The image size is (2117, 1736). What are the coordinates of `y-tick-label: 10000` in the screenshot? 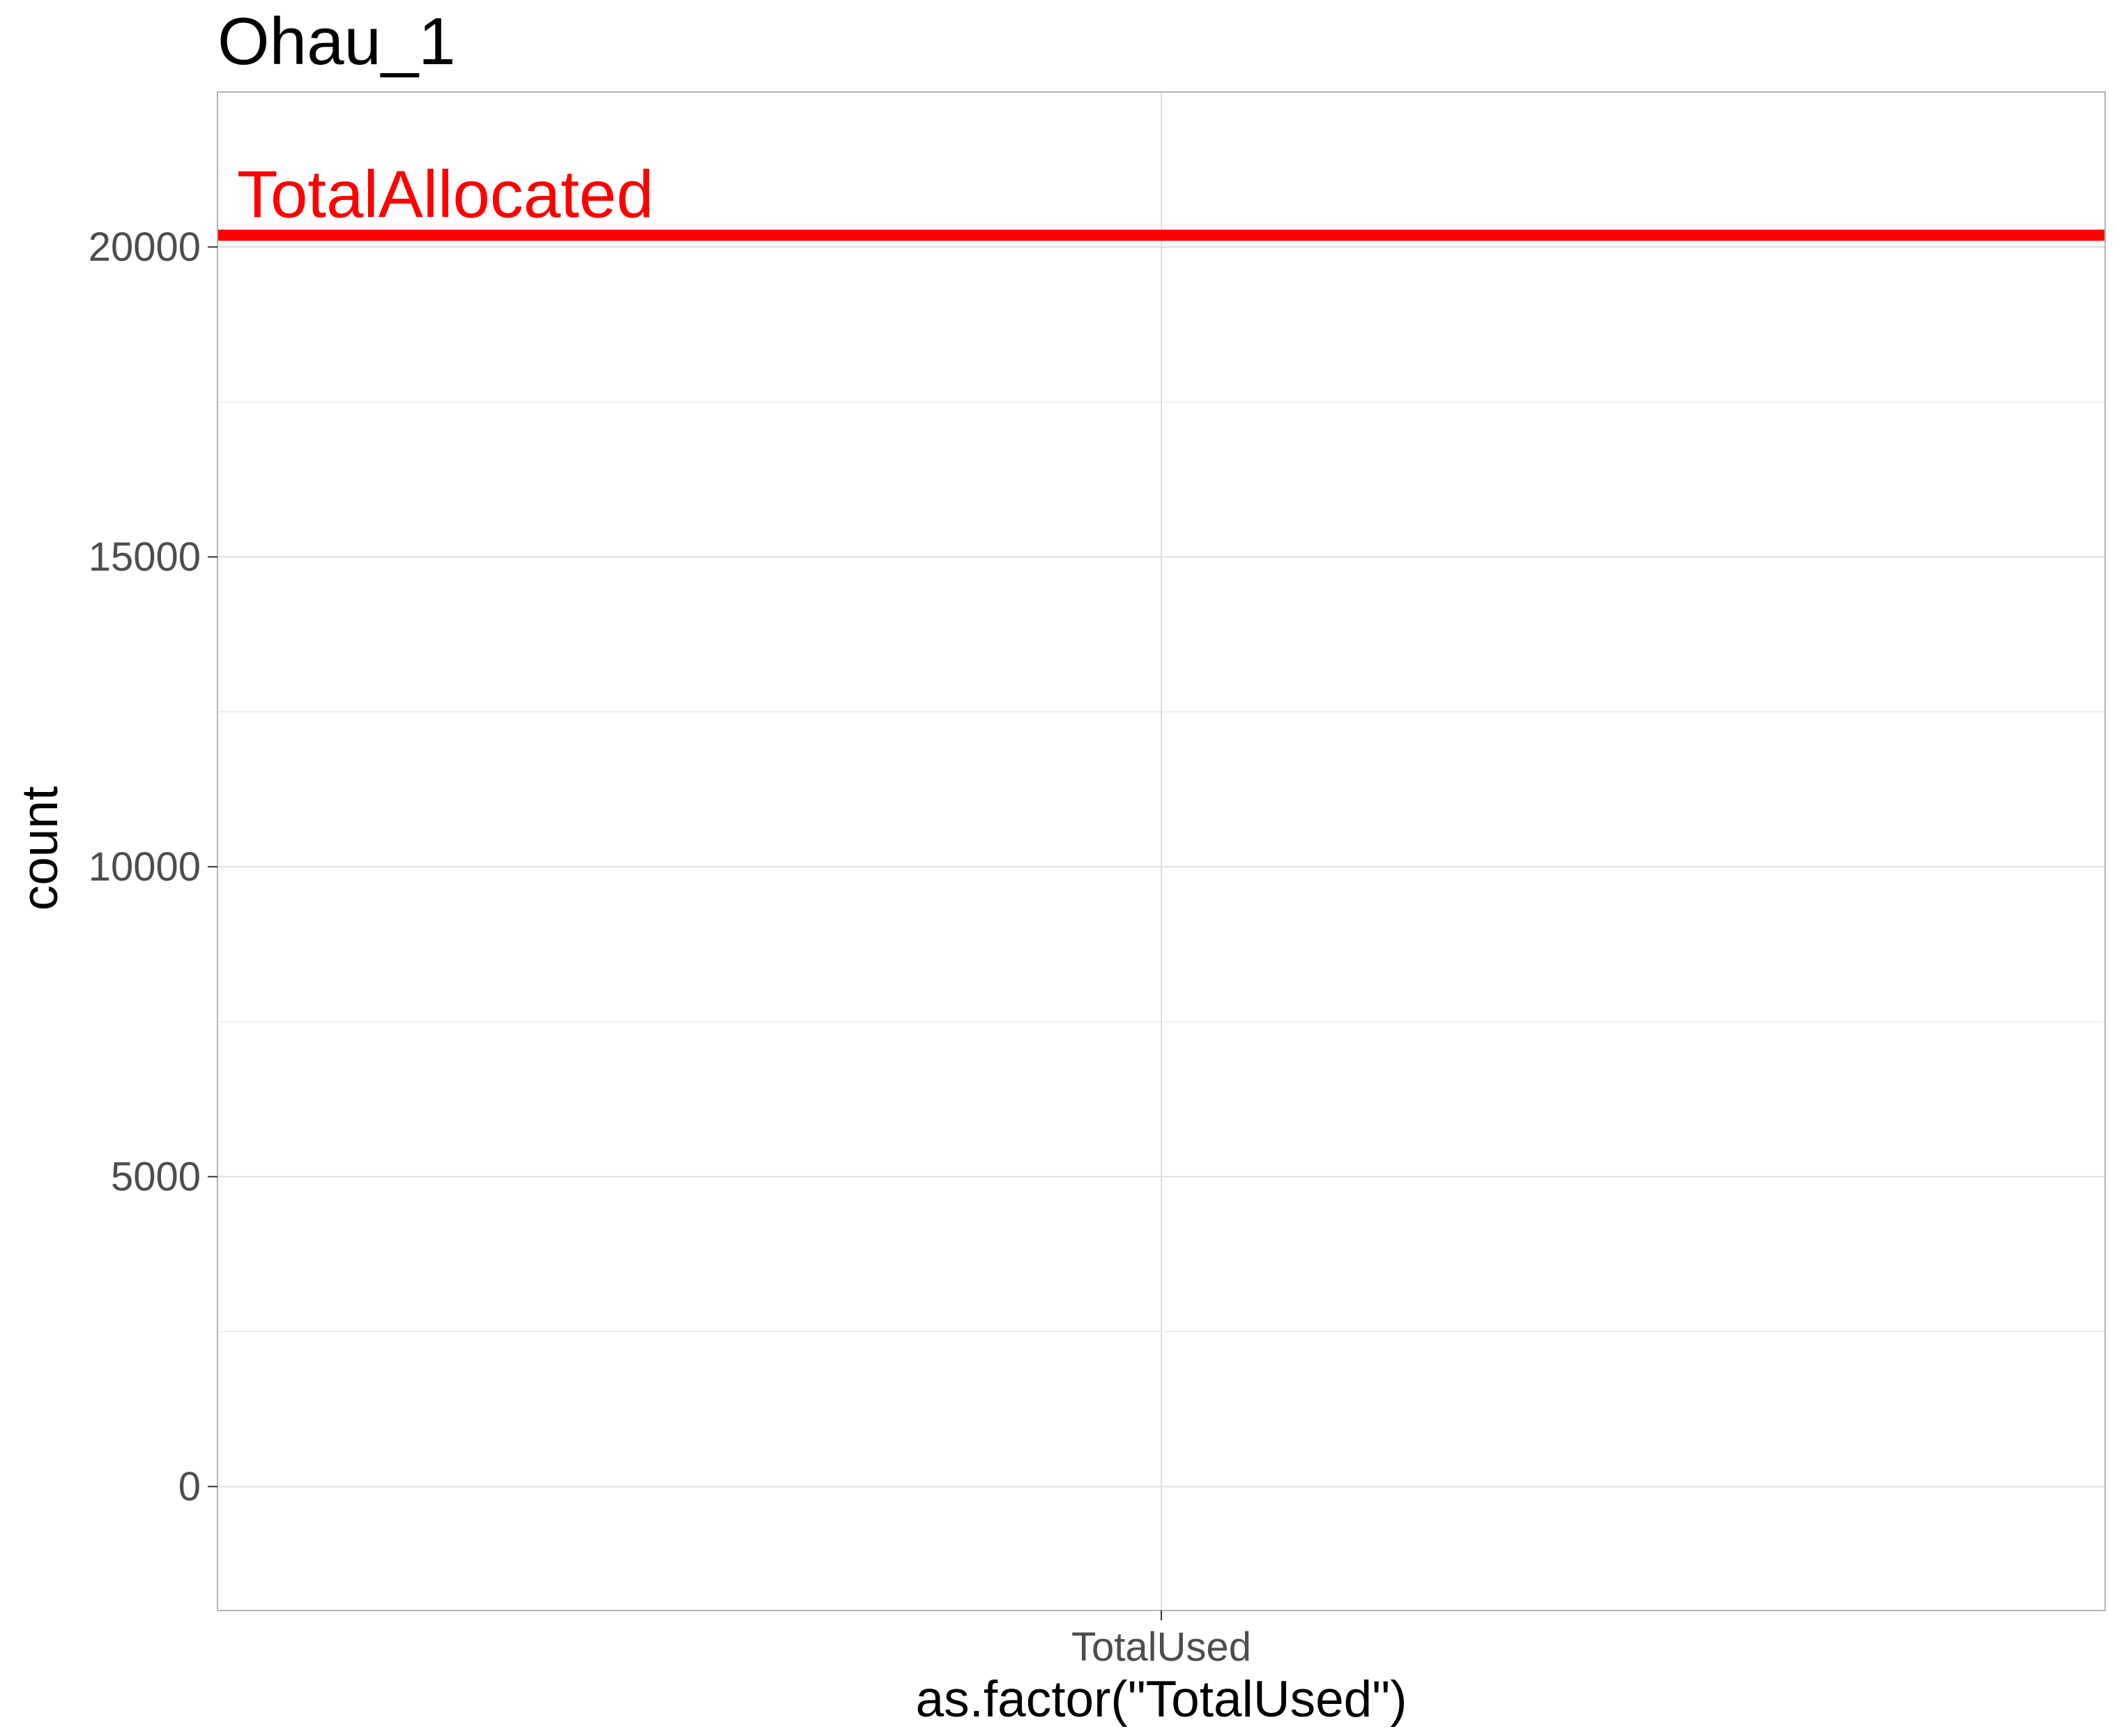 It's located at (145, 867).